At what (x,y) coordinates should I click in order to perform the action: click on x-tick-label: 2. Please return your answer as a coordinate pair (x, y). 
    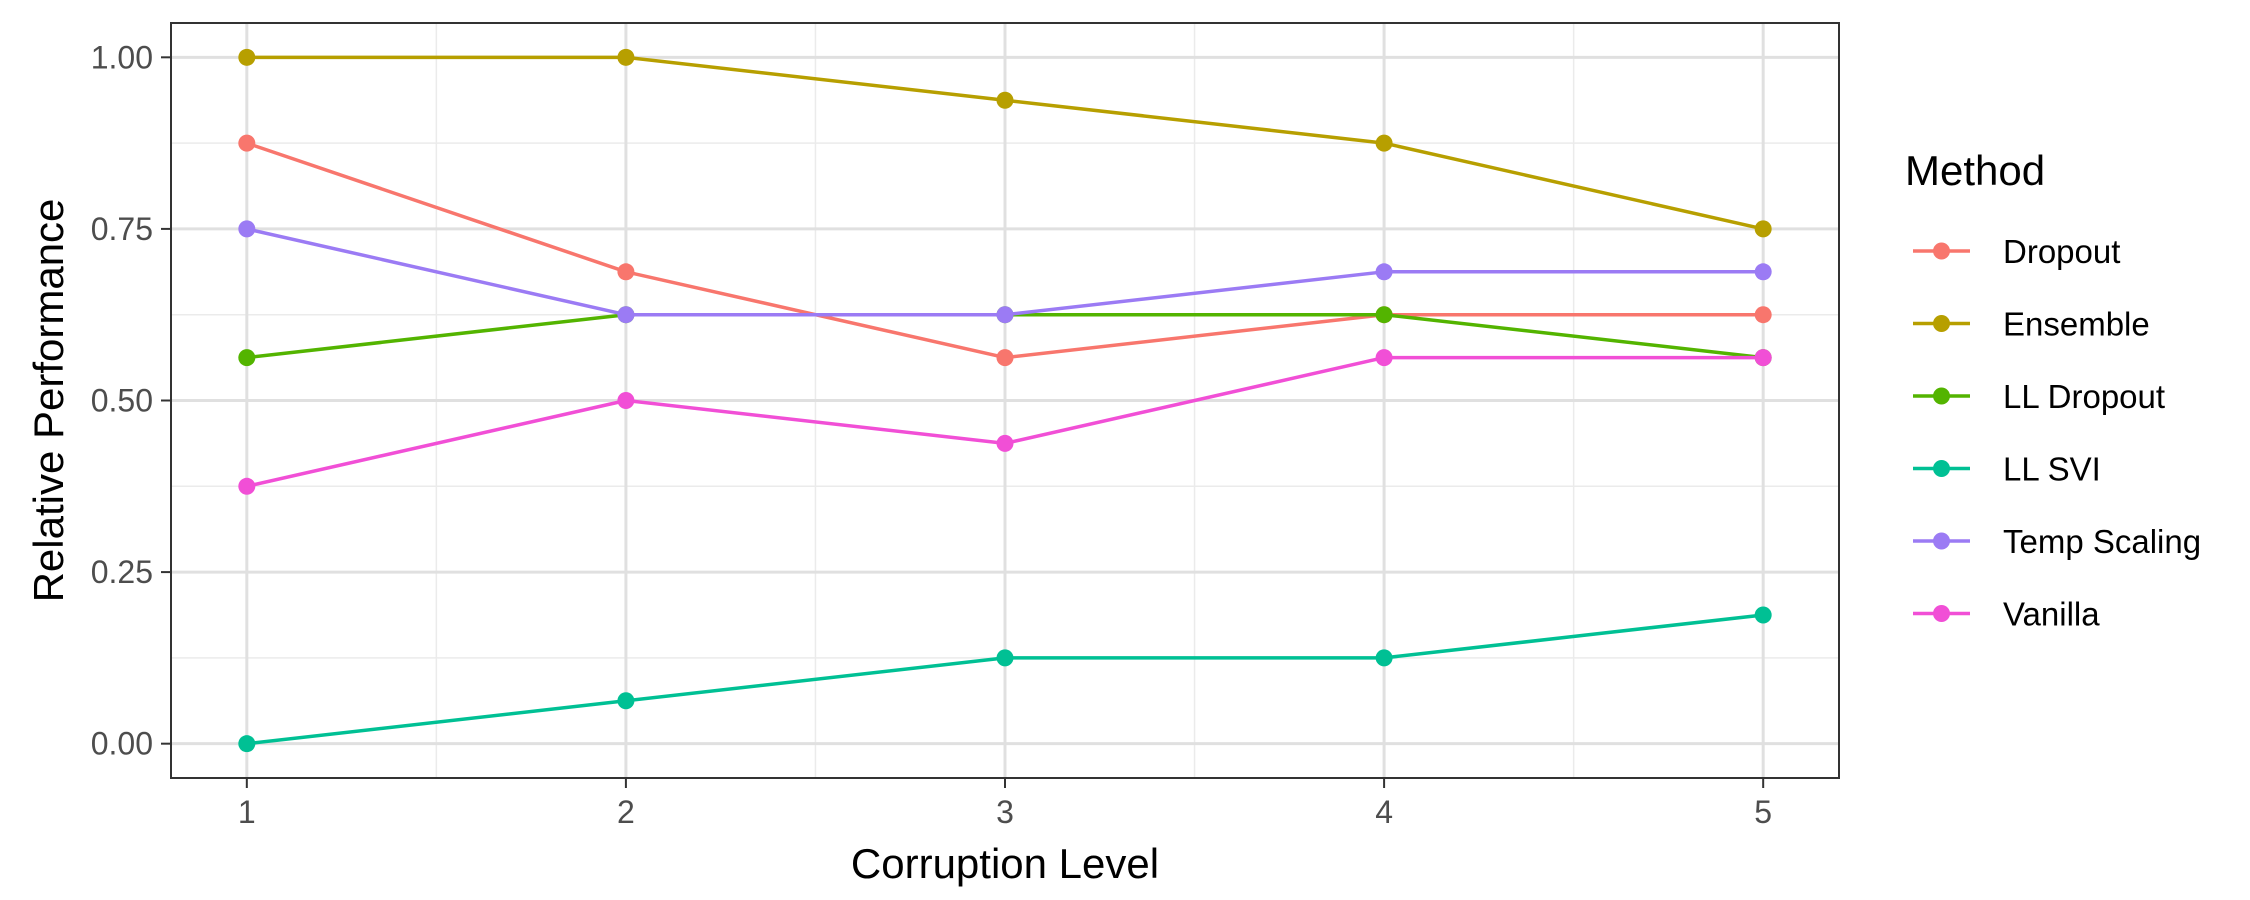
    Looking at the image, I should click on (626, 812).